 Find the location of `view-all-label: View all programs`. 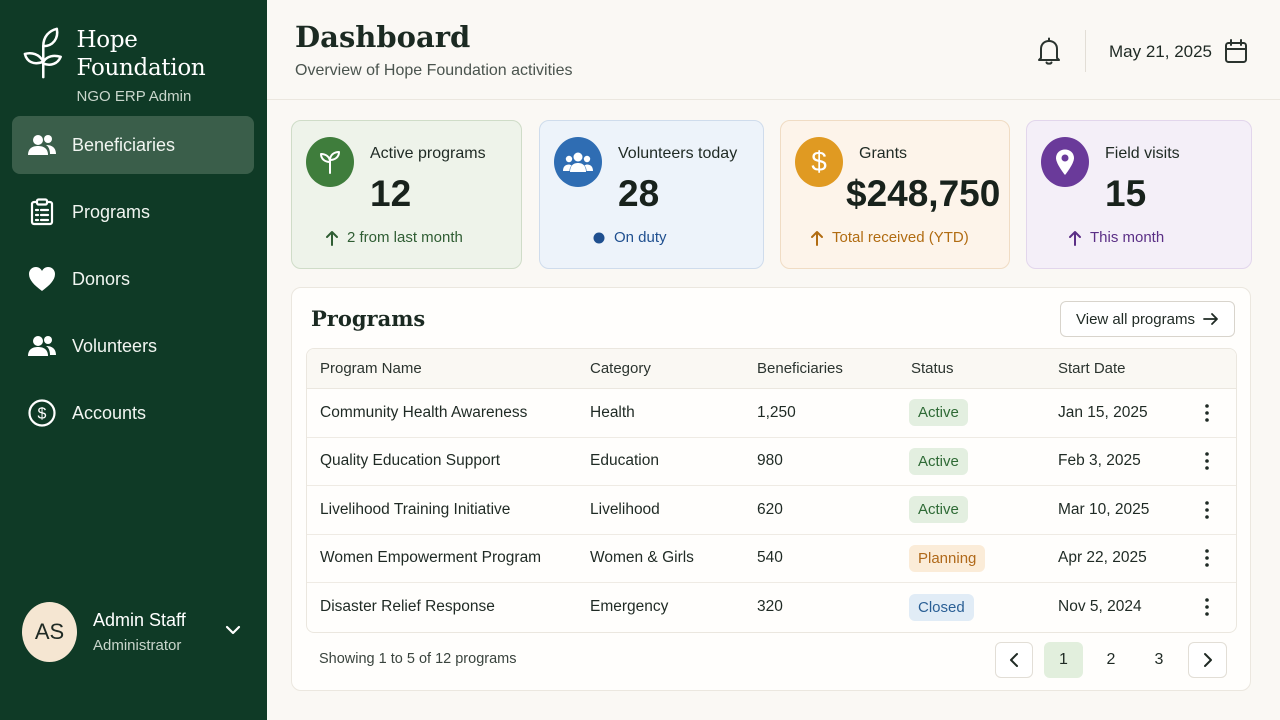

view-all-label: View all programs is located at coordinates (1135, 319).